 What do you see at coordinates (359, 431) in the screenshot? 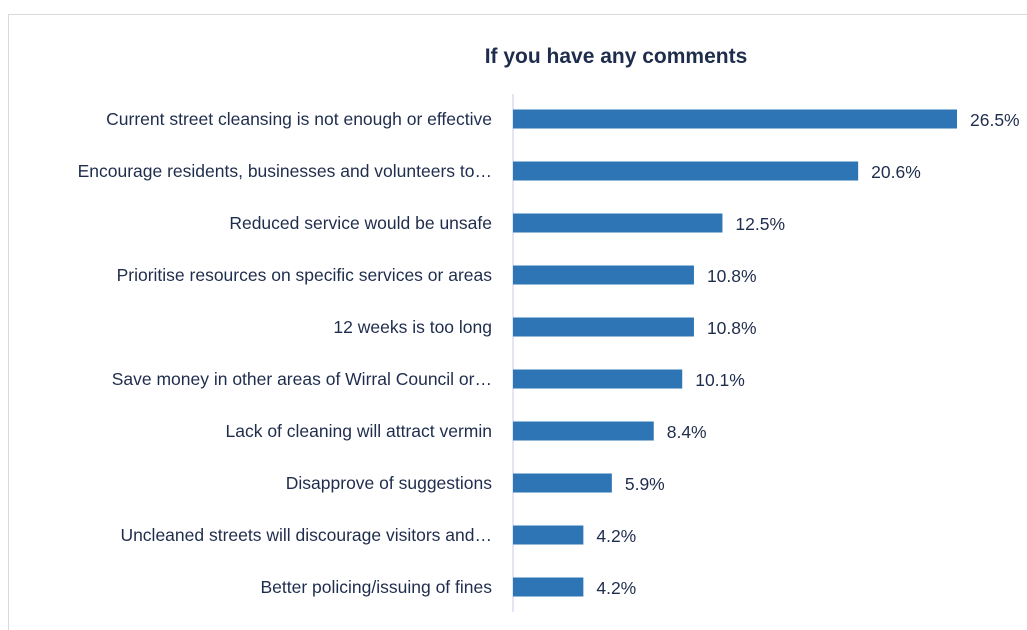
I see `category-label-6: Lack of cleaning will attract vermin` at bounding box center [359, 431].